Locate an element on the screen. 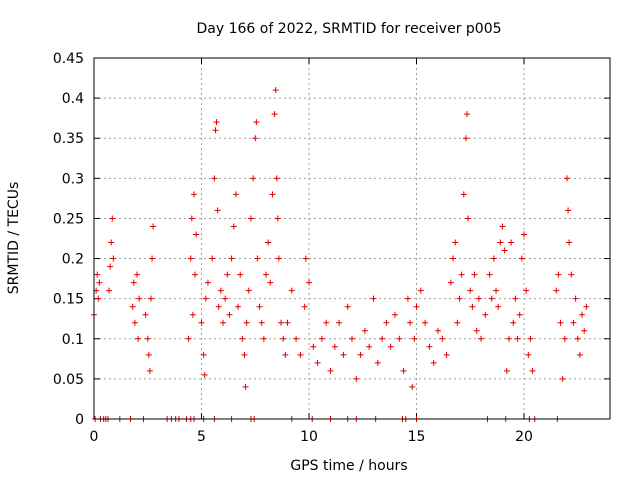 The image size is (640, 480). y-tick-label: 0.35 is located at coordinates (68, 139).